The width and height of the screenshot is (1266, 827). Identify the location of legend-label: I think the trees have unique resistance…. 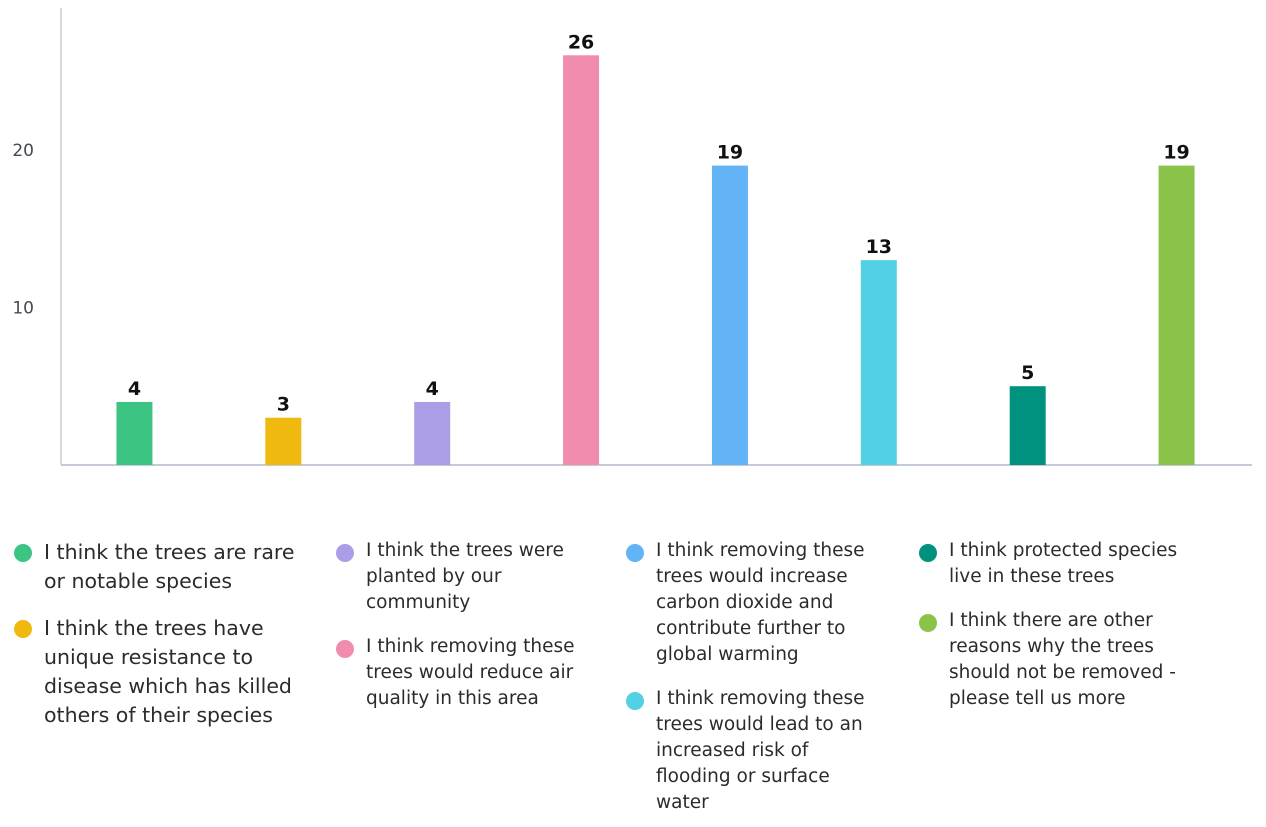
(168, 671).